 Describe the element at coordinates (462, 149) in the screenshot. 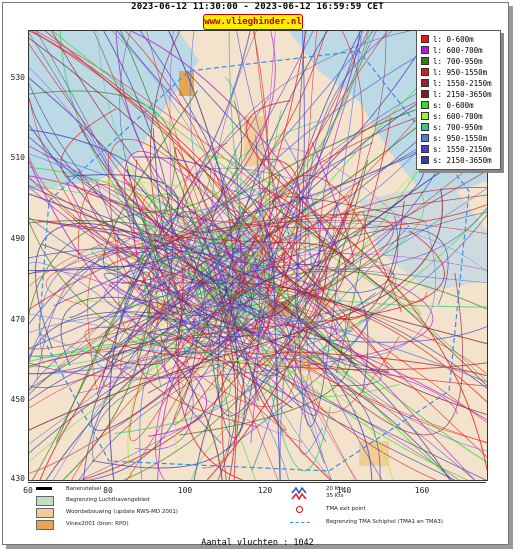

I see `legend-label: s: 1550-2150m` at that location.